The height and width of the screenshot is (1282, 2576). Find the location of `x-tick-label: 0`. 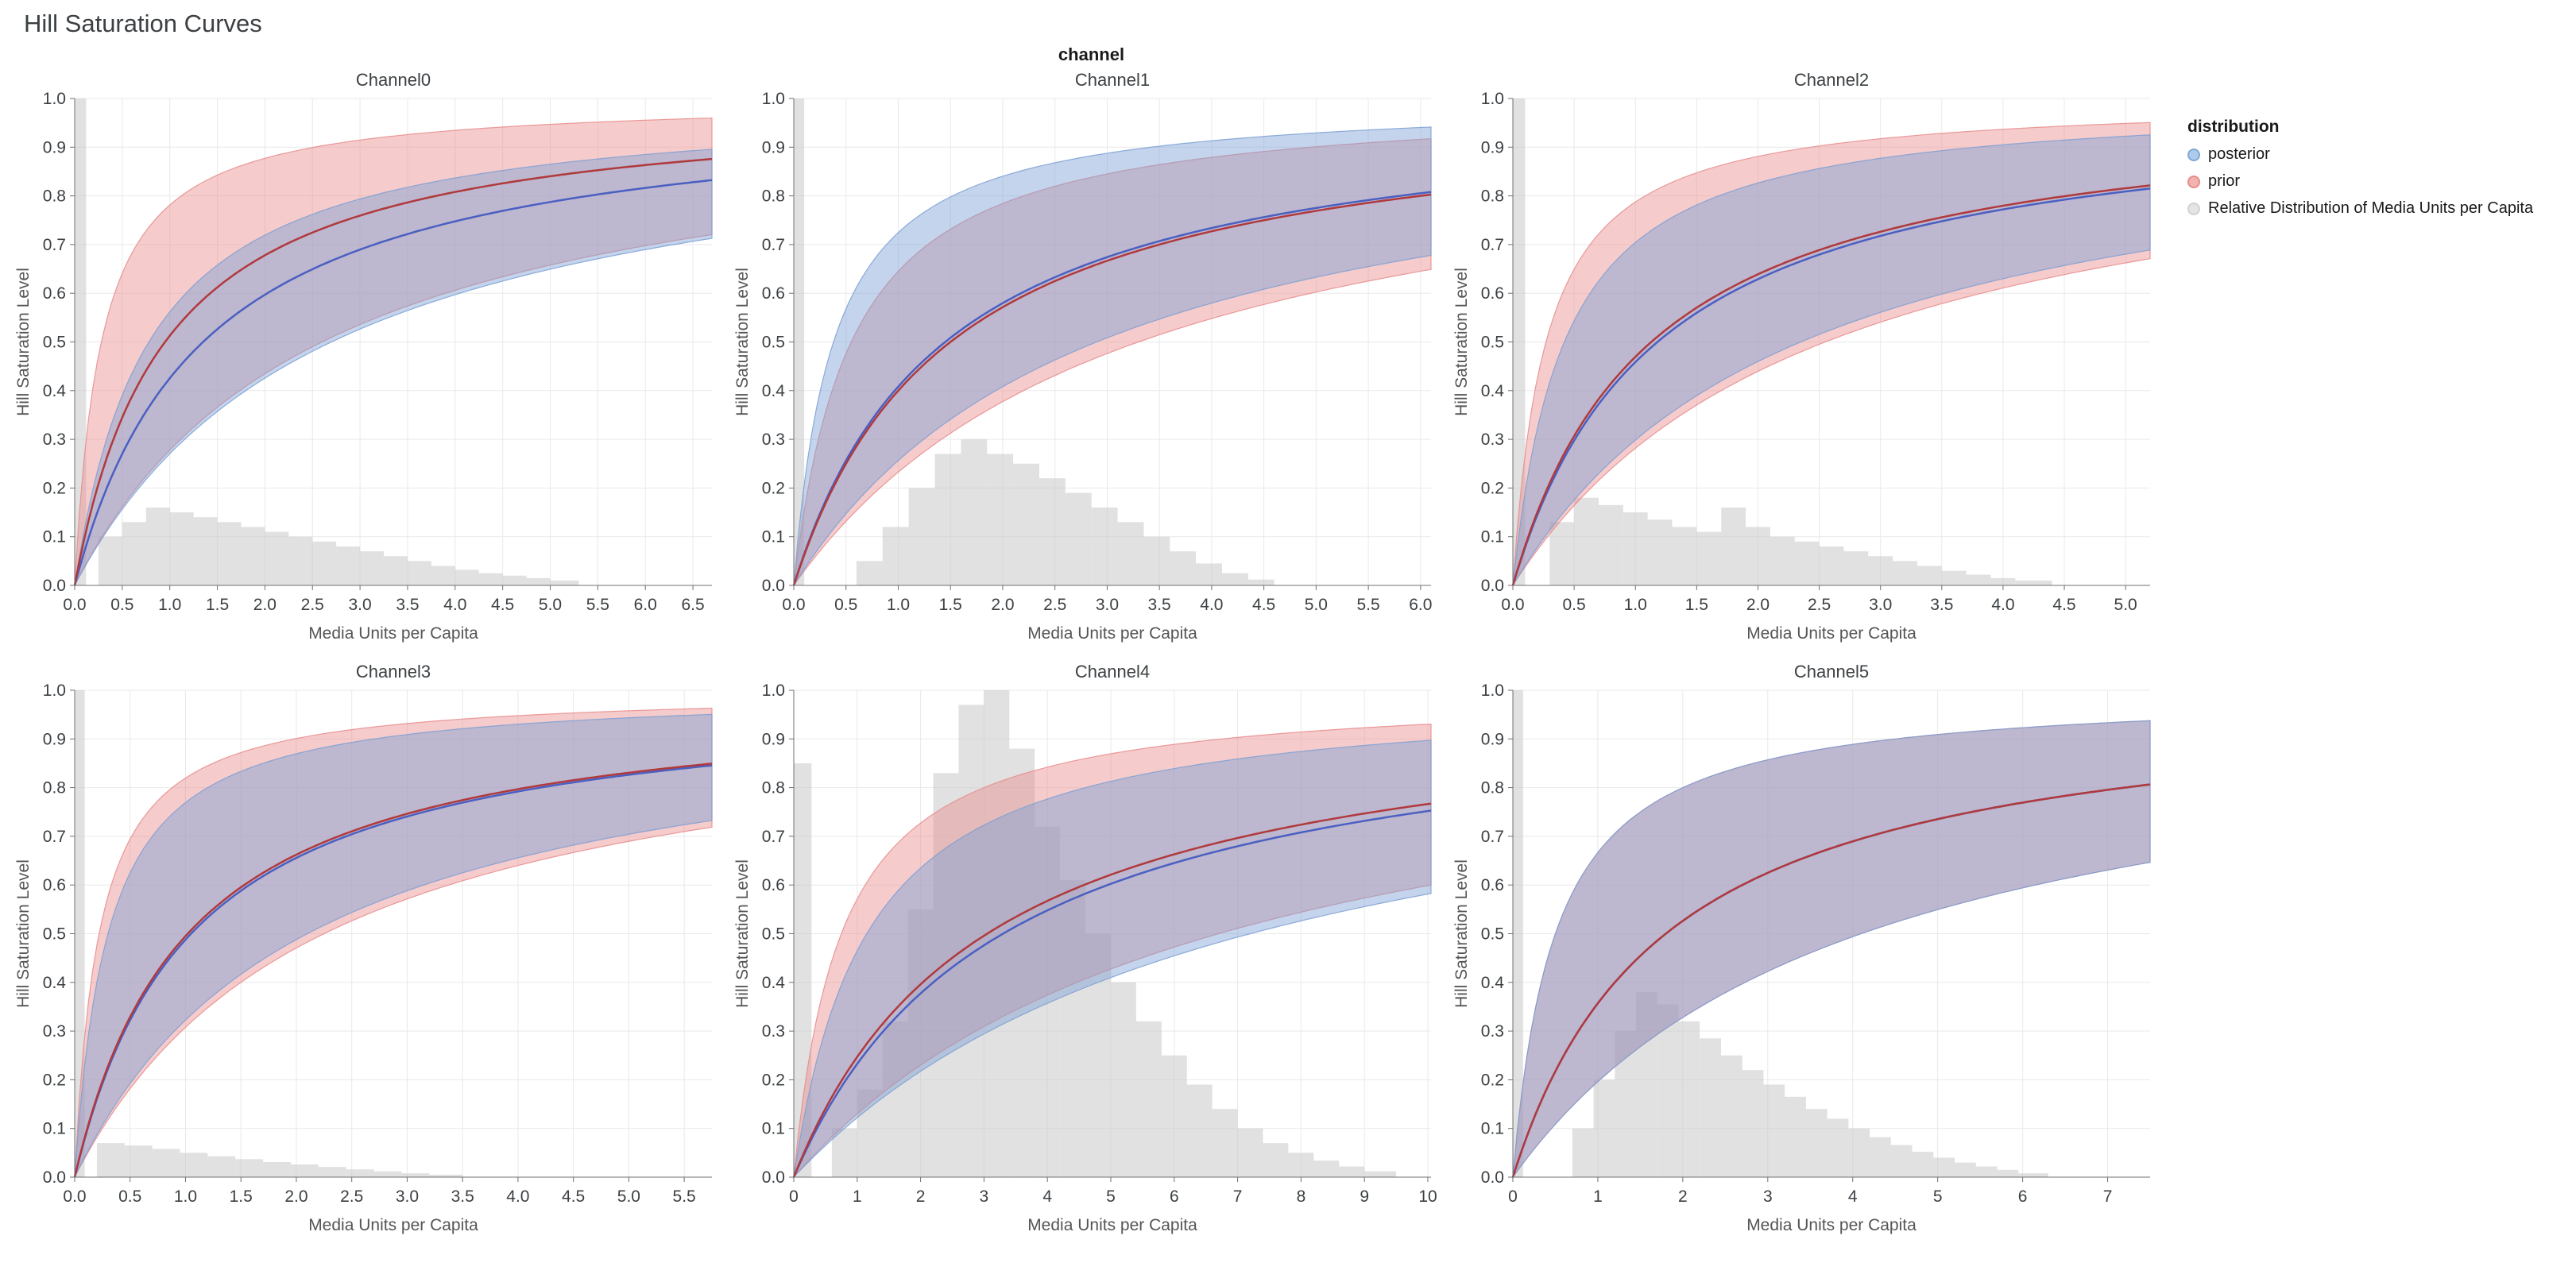

x-tick-label: 0 is located at coordinates (1513, 1196).